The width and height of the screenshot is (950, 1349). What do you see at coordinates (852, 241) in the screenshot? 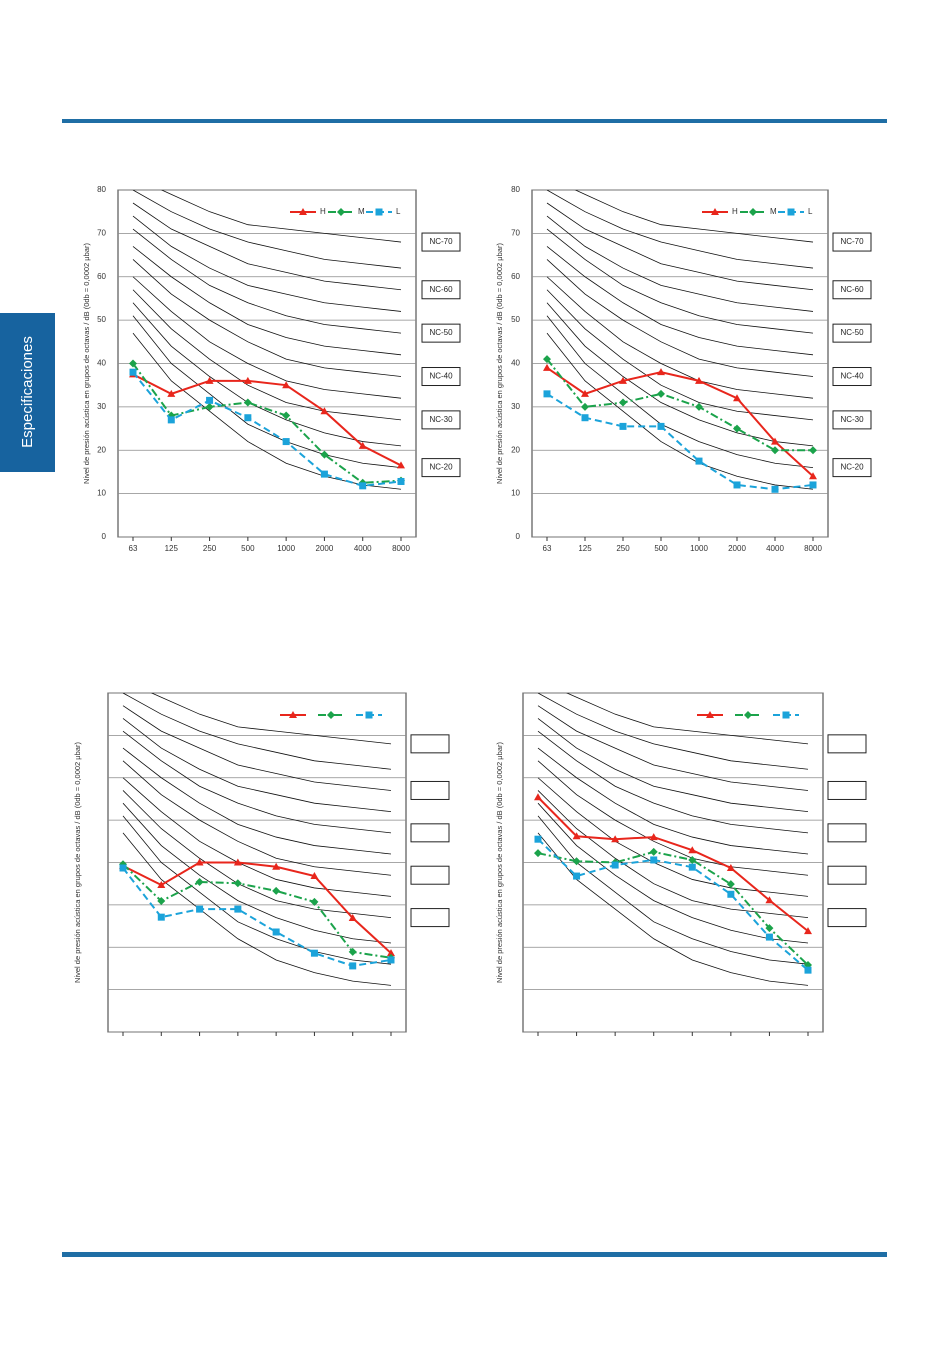
I see `nc-label: NC-70` at bounding box center [852, 241].